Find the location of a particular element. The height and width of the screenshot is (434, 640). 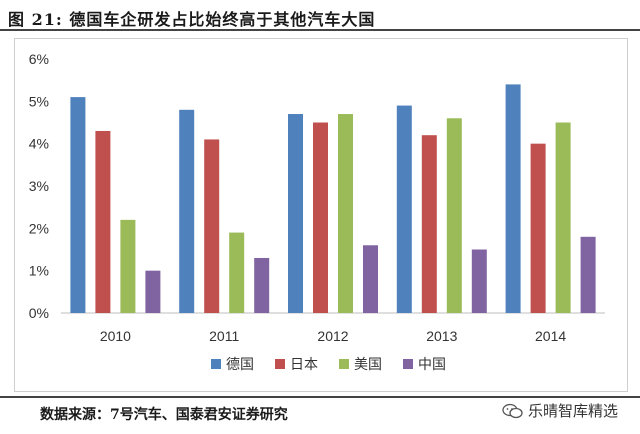

figure-title: 图 21: 德国车企研发占比始终高于其他汽车大国 is located at coordinates (192, 19).